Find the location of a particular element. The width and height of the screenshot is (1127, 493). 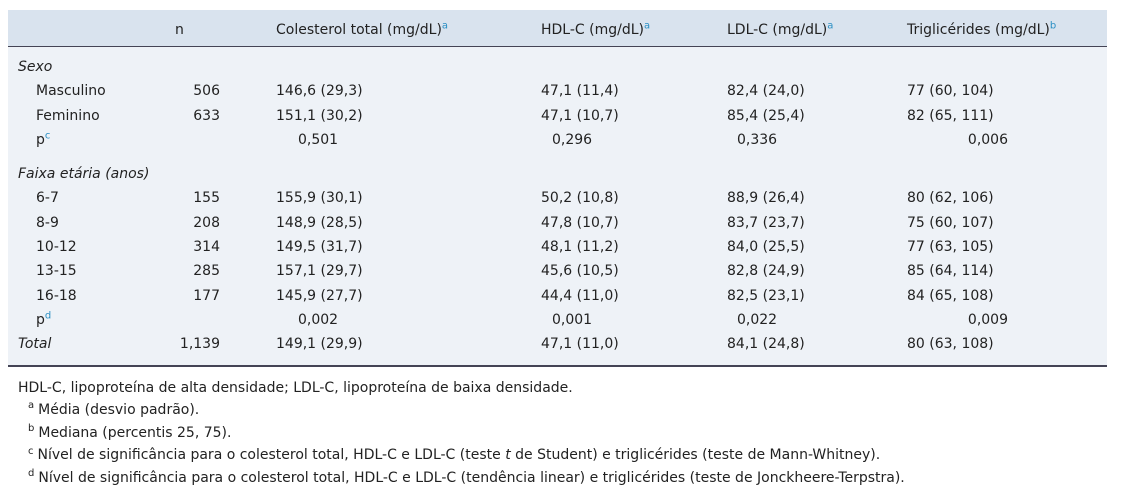

cell: 47,1 (11,4) is located at coordinates (580, 91).